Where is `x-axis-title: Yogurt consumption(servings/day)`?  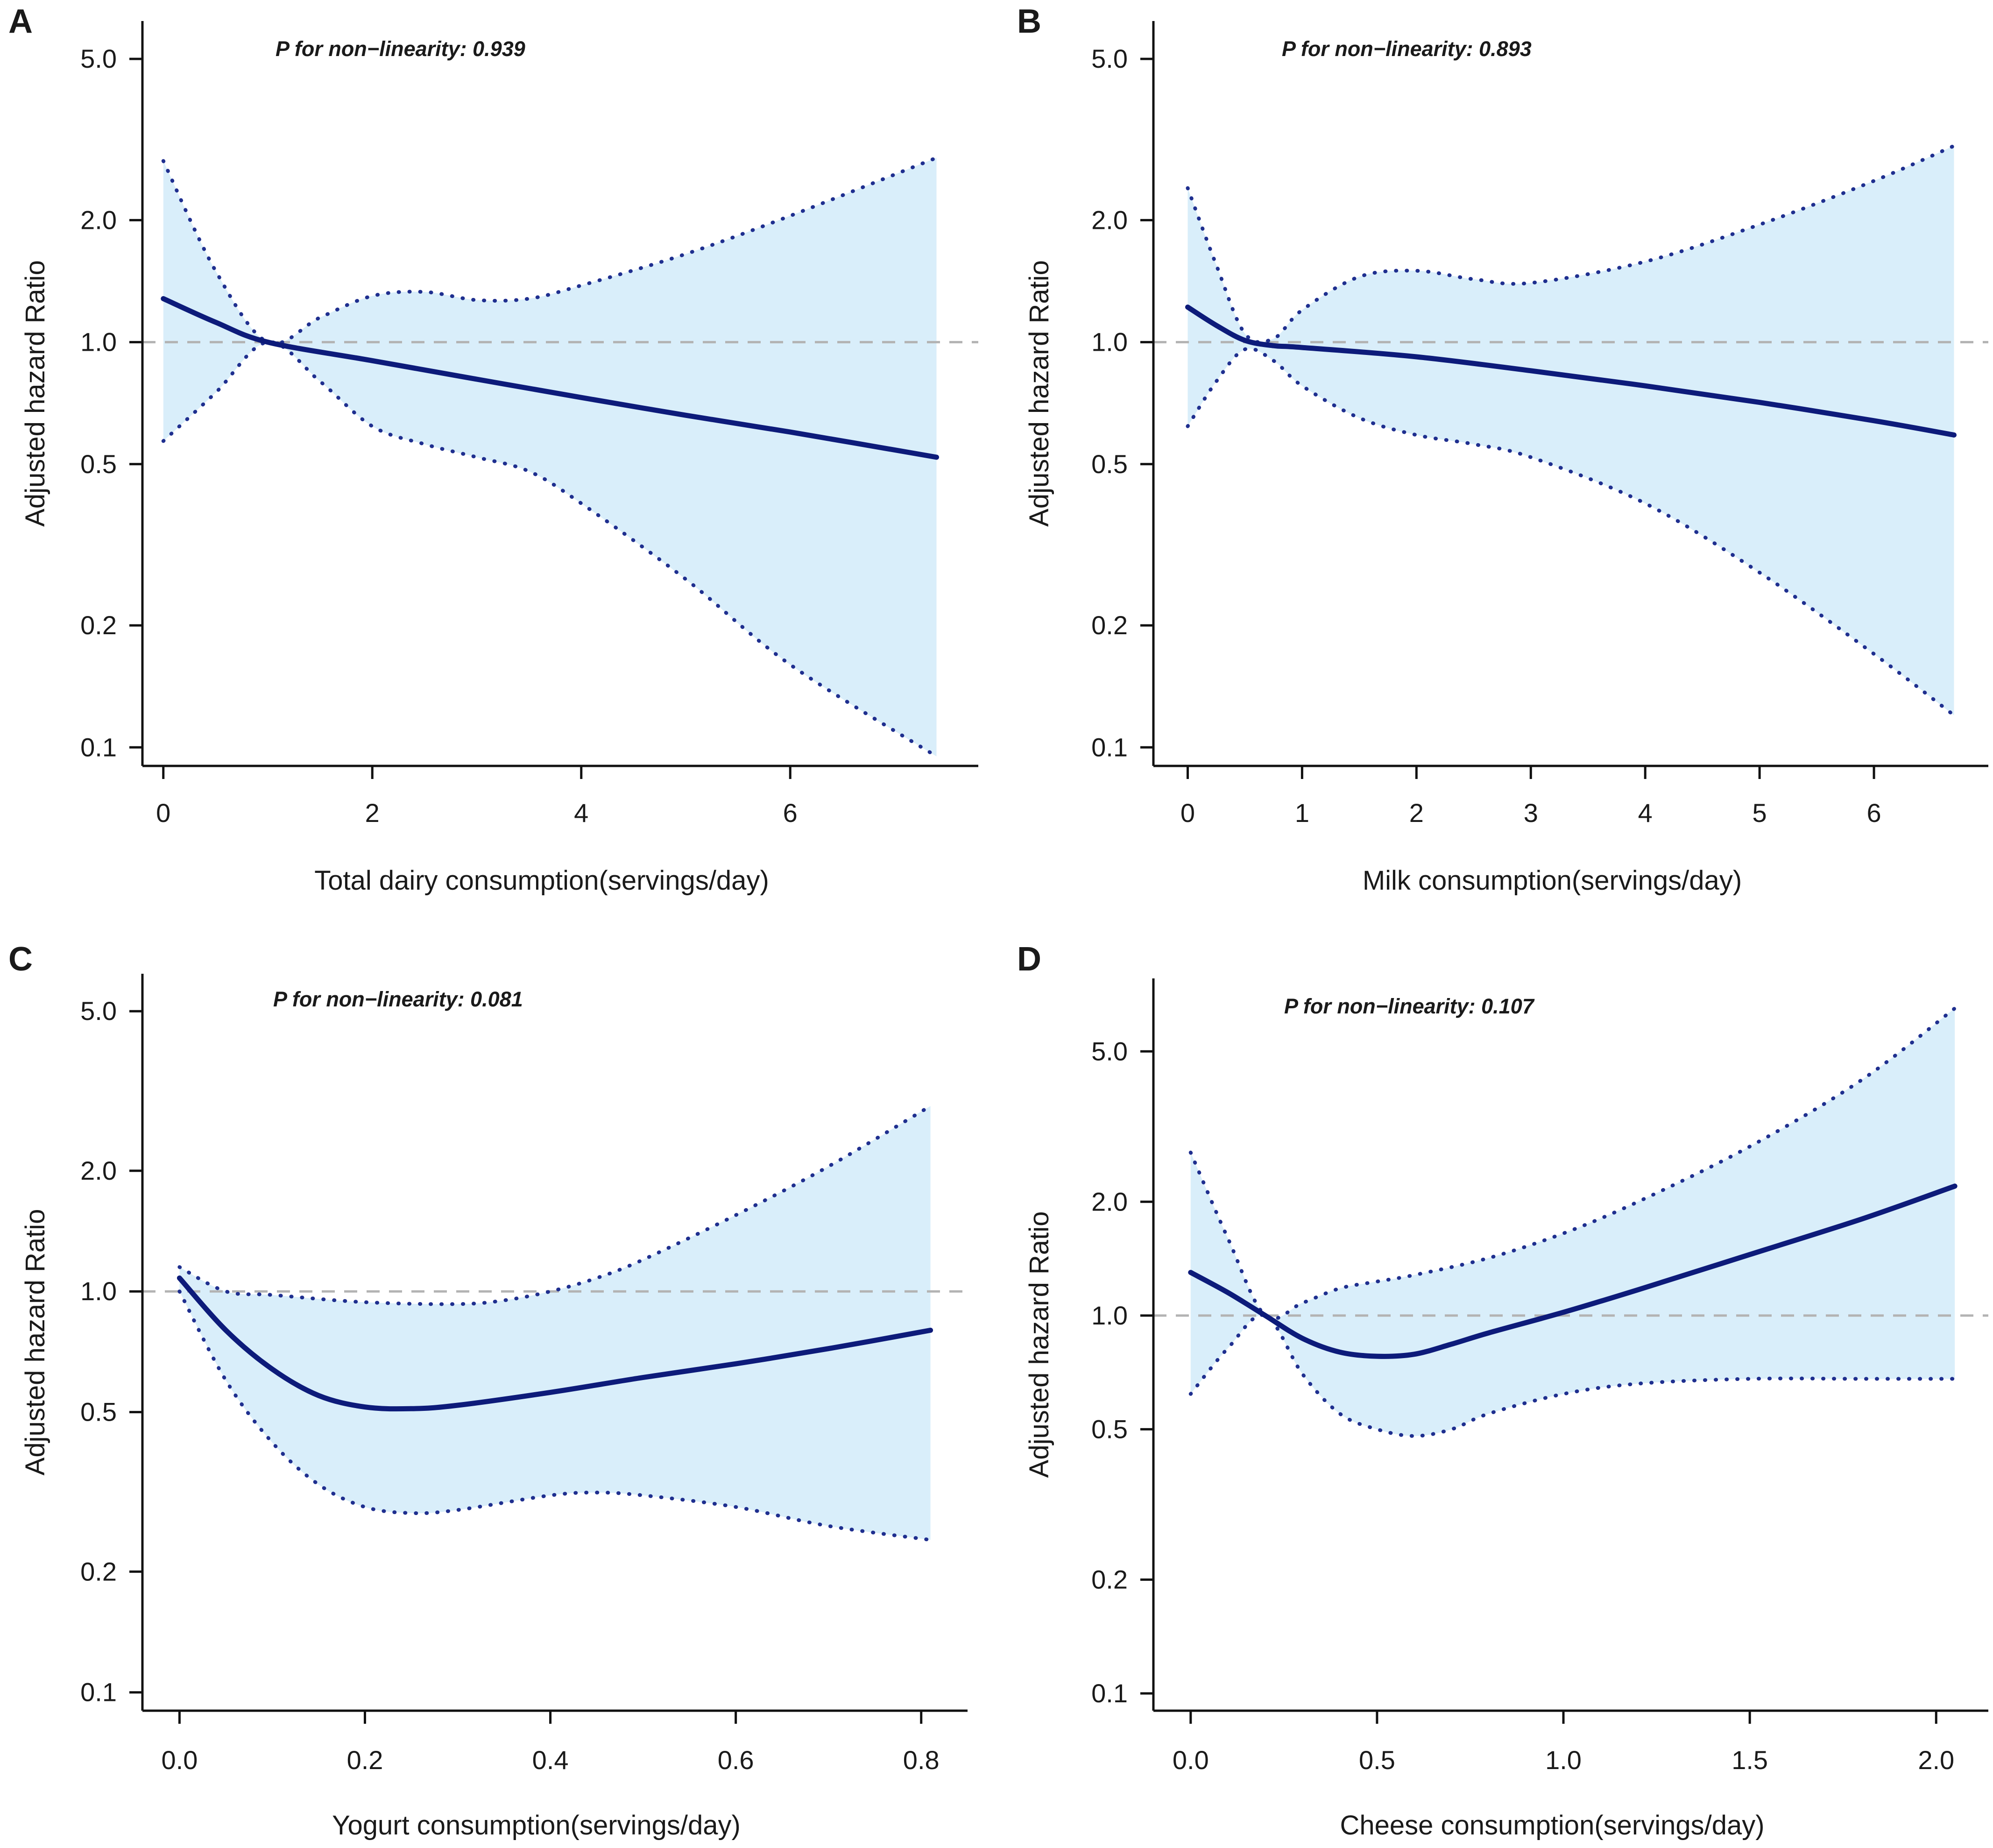 x-axis-title: Yogurt consumption(servings/day) is located at coordinates (536, 1826).